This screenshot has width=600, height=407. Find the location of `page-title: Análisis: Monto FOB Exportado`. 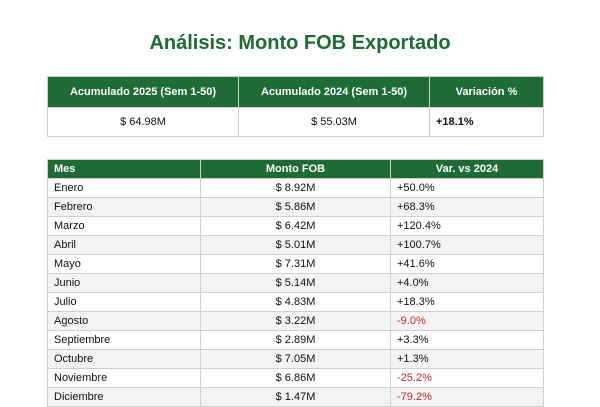

page-title: Análisis: Monto FOB Exportado is located at coordinates (300, 43).